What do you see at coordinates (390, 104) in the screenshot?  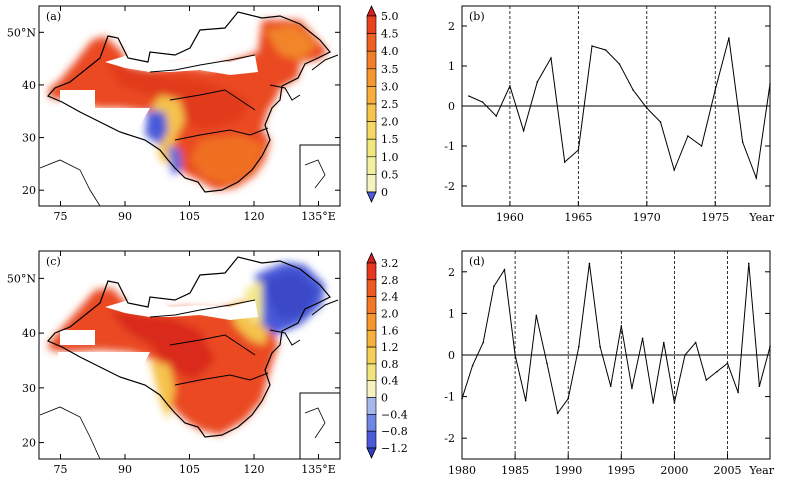 I see `colorbar-label: 2.5` at bounding box center [390, 104].